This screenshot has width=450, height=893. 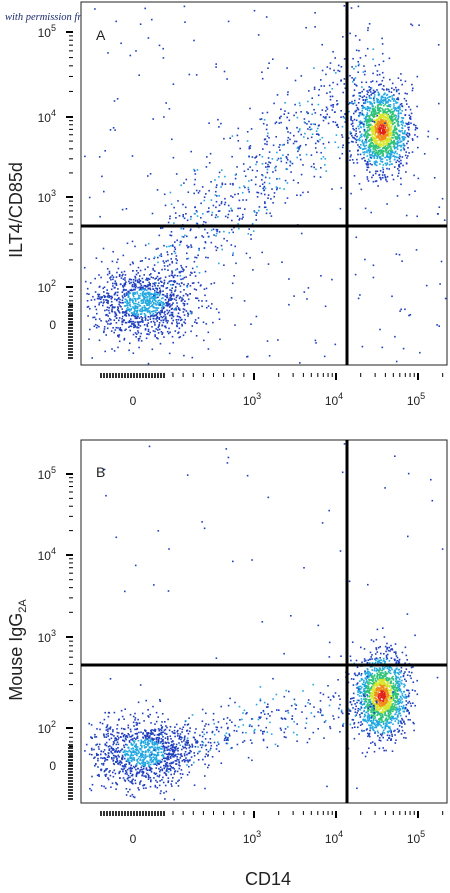 What do you see at coordinates (375, 125) in the screenshot?
I see `data-point-1976` at bounding box center [375, 125].